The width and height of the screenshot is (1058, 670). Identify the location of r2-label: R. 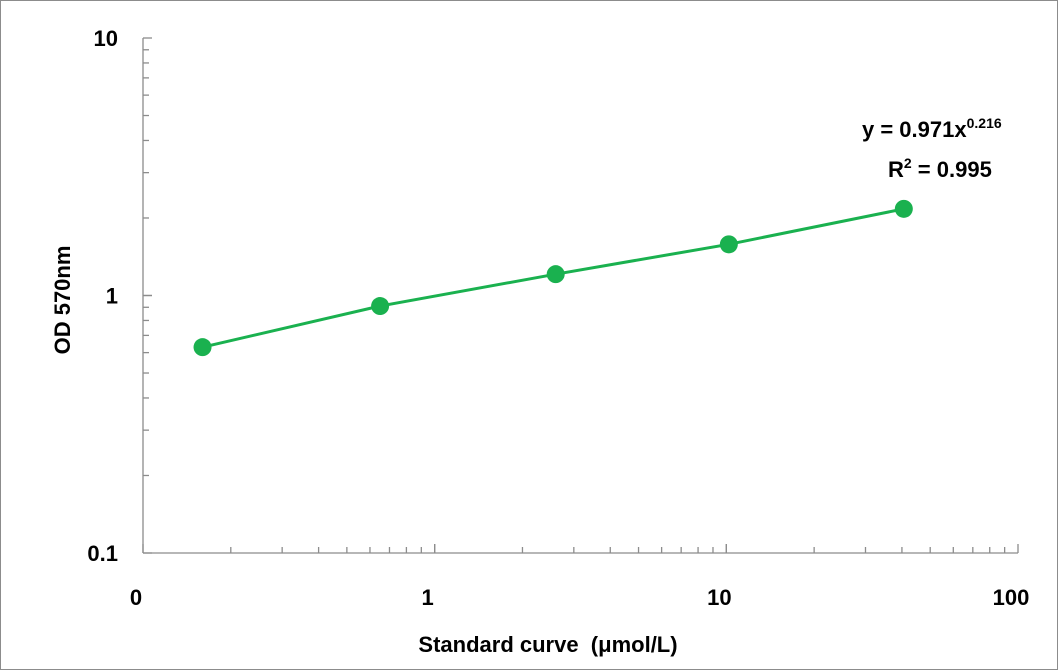
(896, 169).